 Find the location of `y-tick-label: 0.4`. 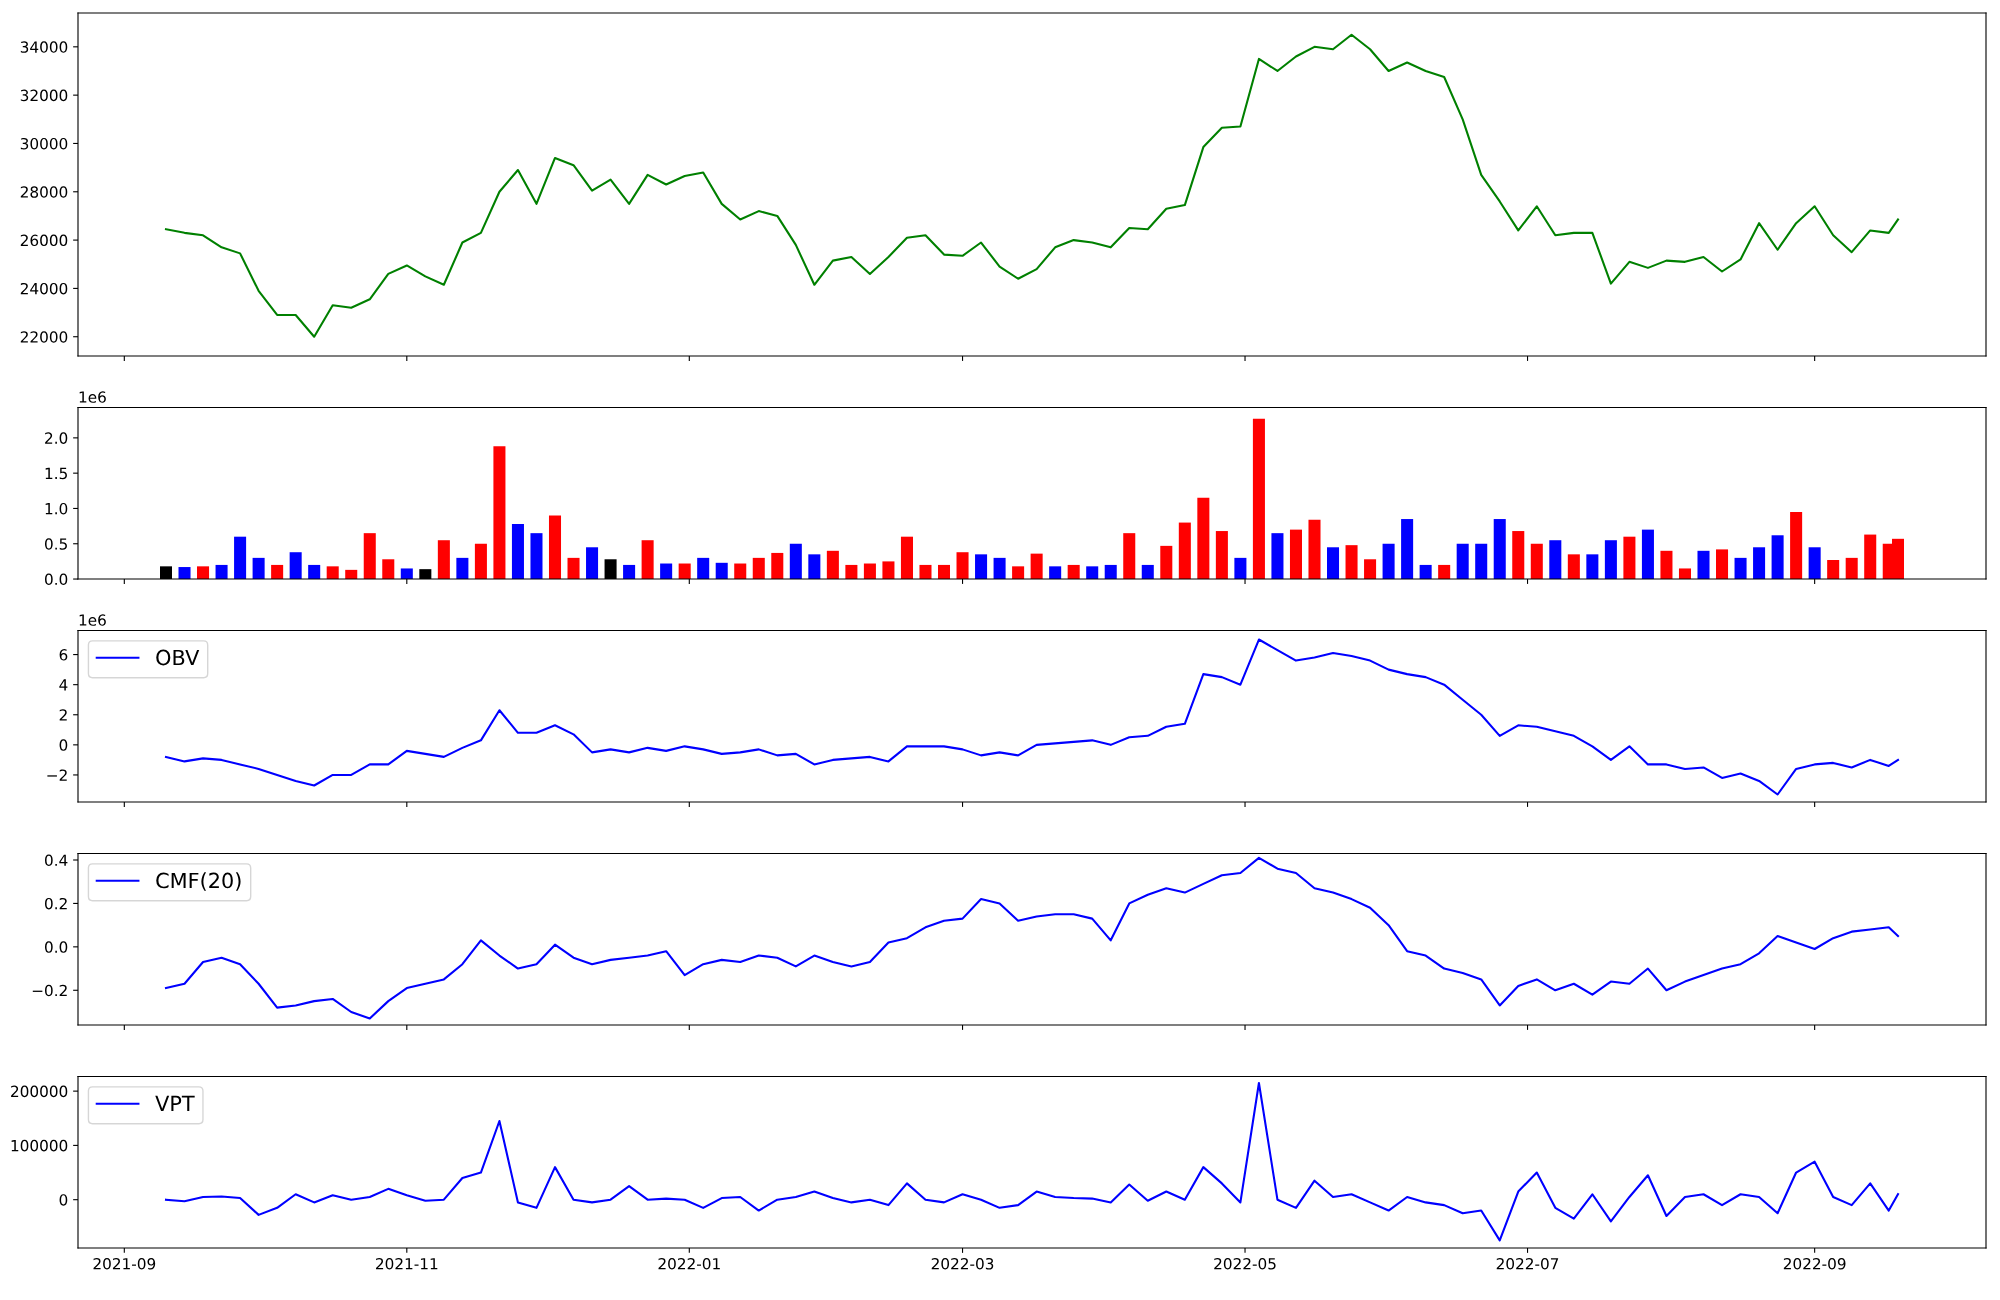

y-tick-label: 0.4 is located at coordinates (56, 860).